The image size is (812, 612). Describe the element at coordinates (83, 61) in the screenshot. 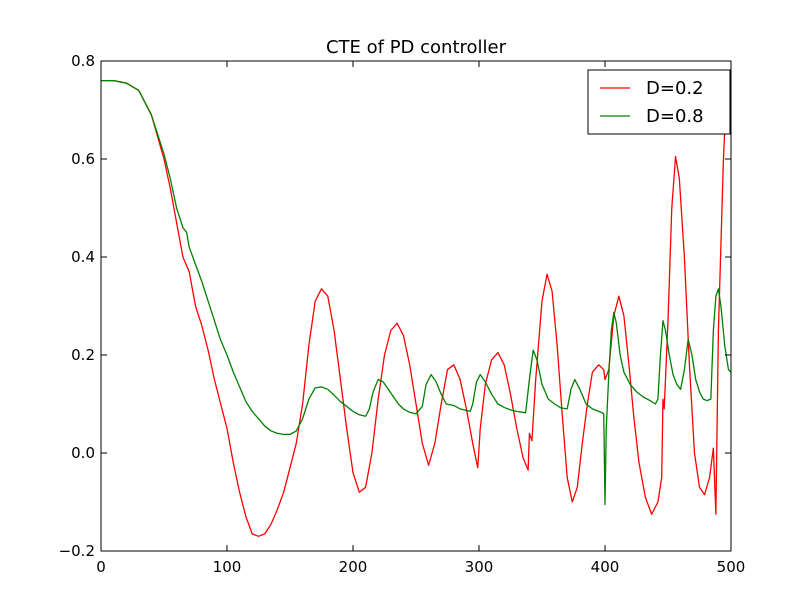

I see `y-tick-label: 0.8` at that location.